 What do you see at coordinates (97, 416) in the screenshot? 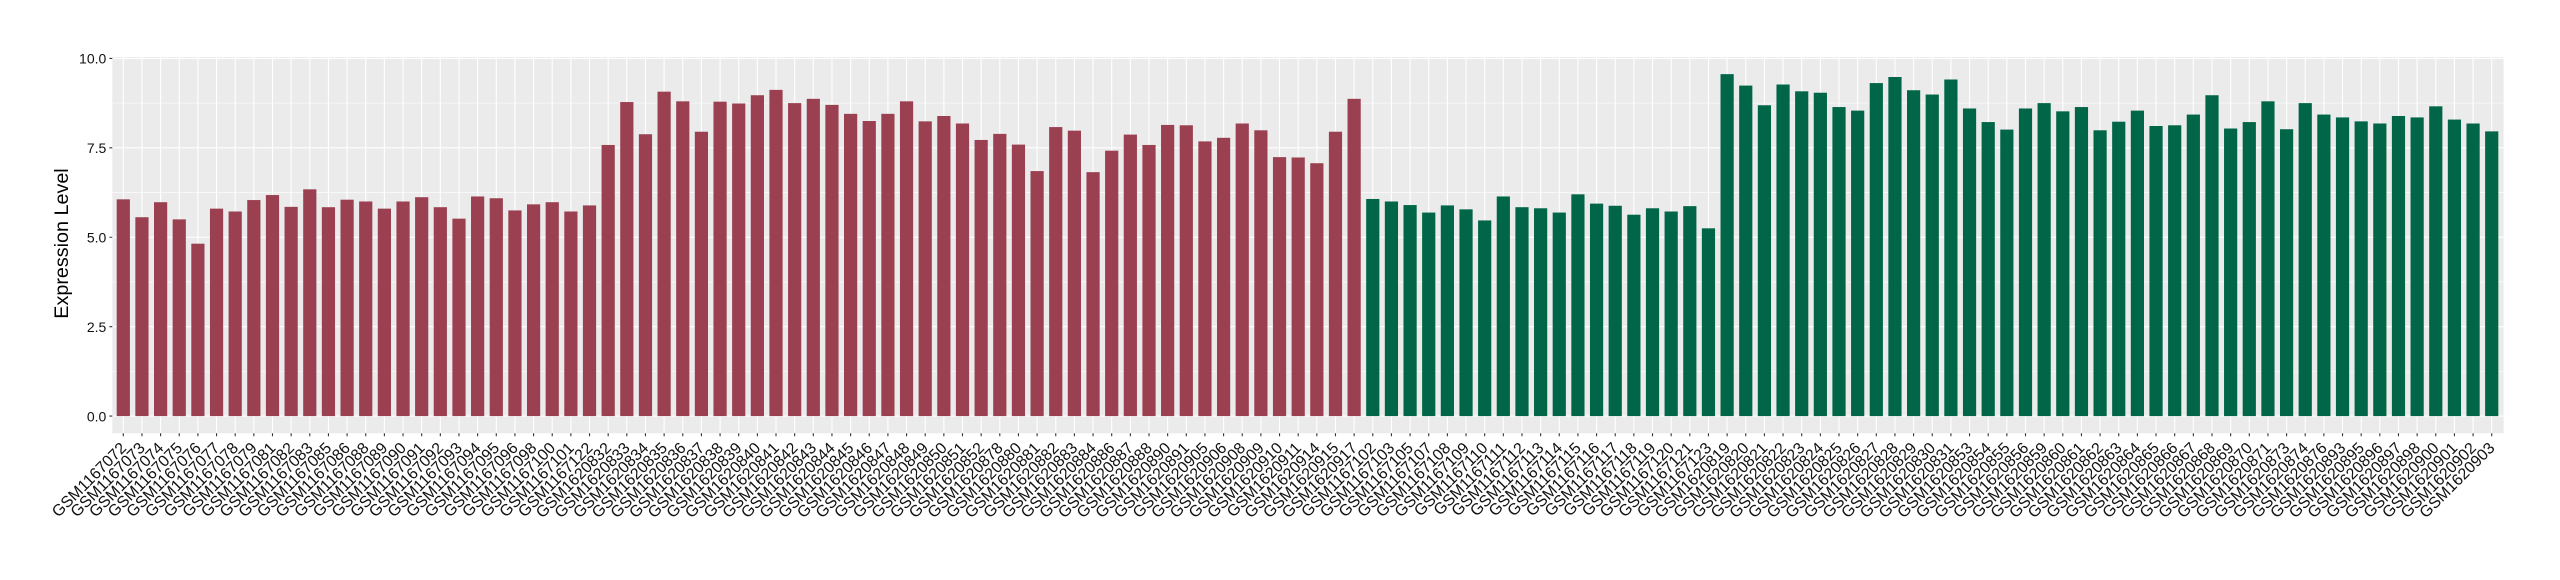
I see `svg-text: 0.0` at bounding box center [97, 416].